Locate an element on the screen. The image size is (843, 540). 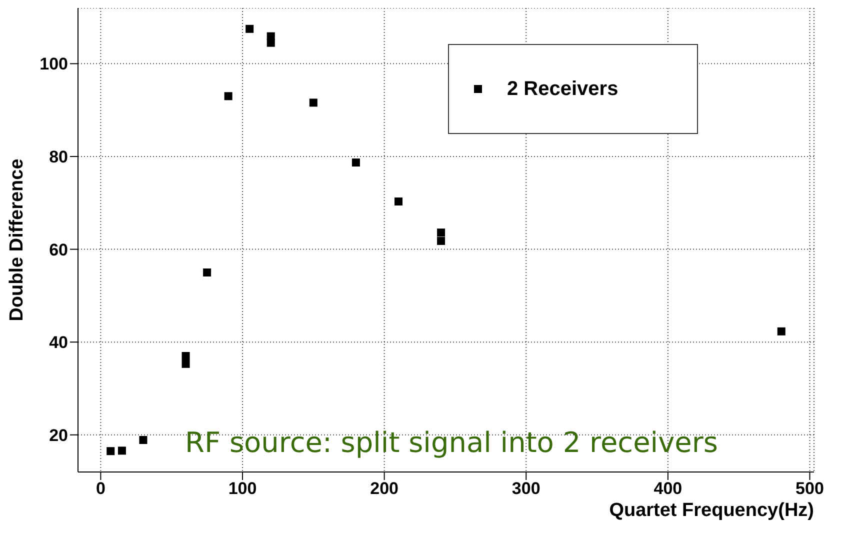
annotation: RF source: split signal into 2 receivers is located at coordinates (451, 442).